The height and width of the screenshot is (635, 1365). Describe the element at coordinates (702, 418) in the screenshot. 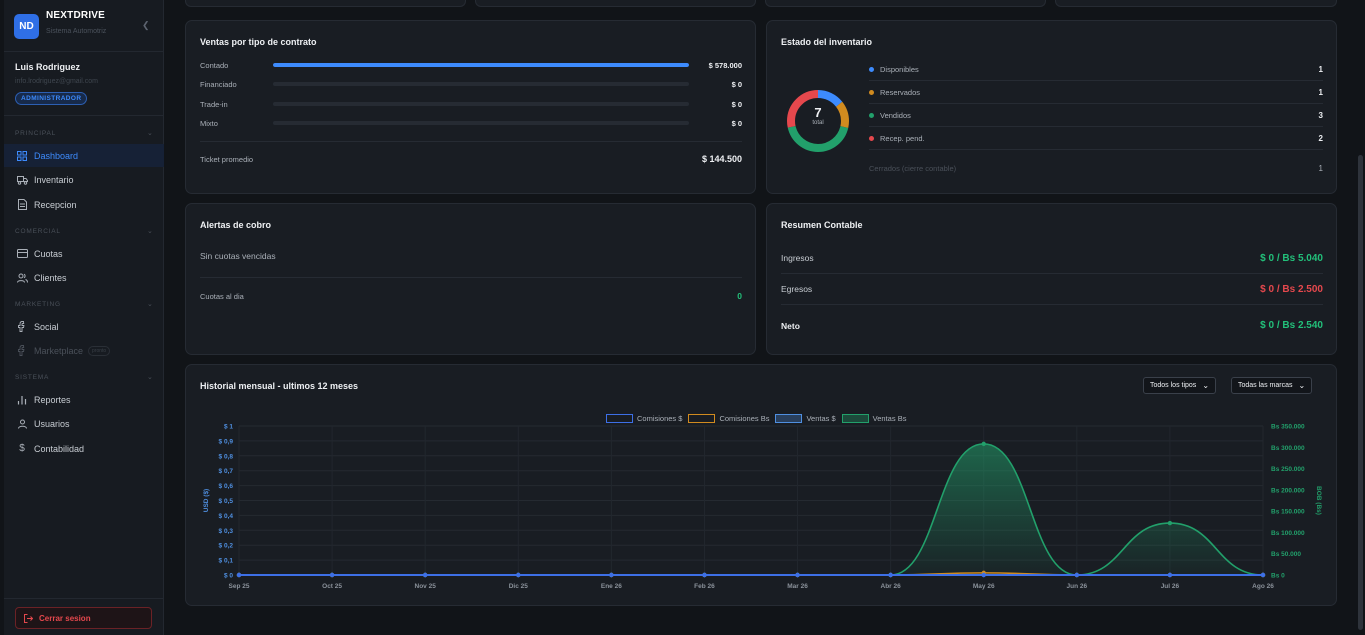

I see `legend-swatch` at that location.